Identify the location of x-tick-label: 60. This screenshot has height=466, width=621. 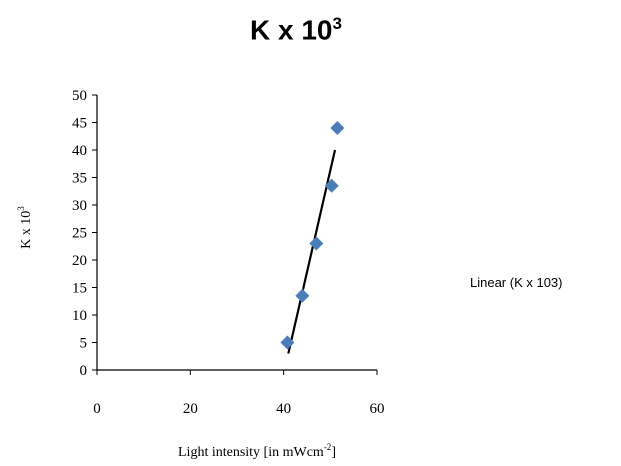
(377, 409).